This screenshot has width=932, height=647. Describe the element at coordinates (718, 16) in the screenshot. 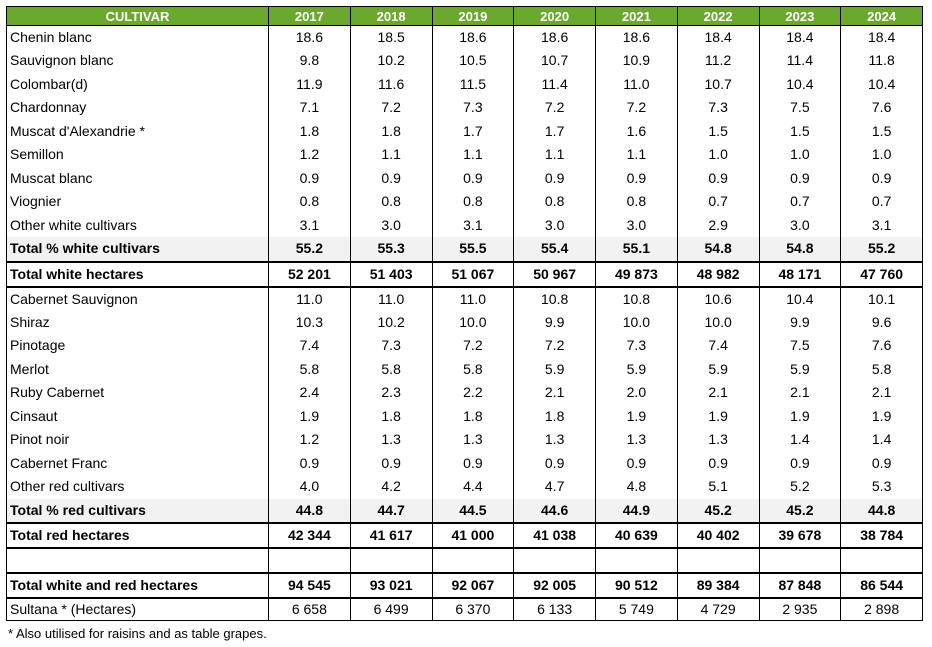

I see `header-year: 2022` at that location.